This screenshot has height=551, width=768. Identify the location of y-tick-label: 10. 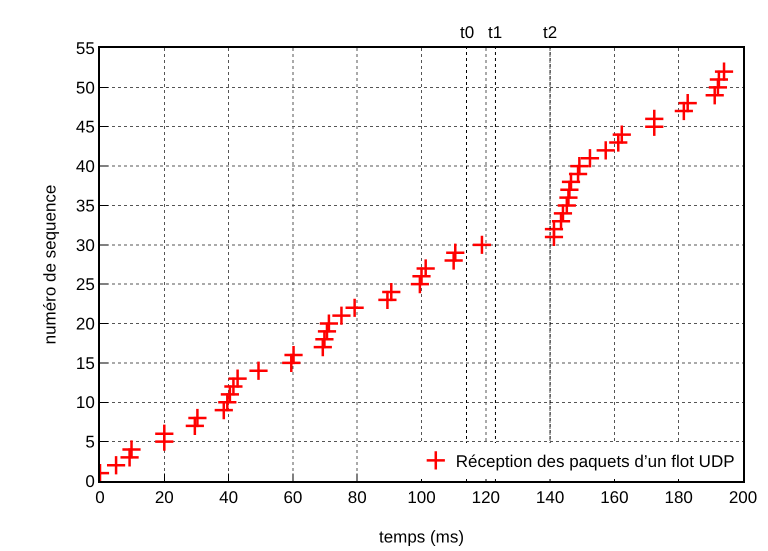
(85, 402).